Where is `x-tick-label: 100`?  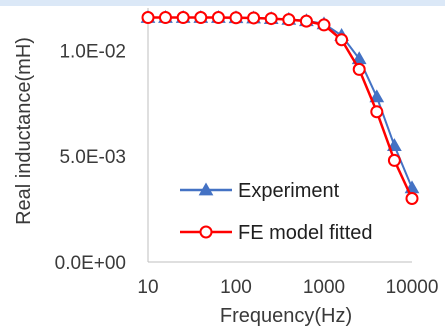 x-tick-label: 100 is located at coordinates (236, 287).